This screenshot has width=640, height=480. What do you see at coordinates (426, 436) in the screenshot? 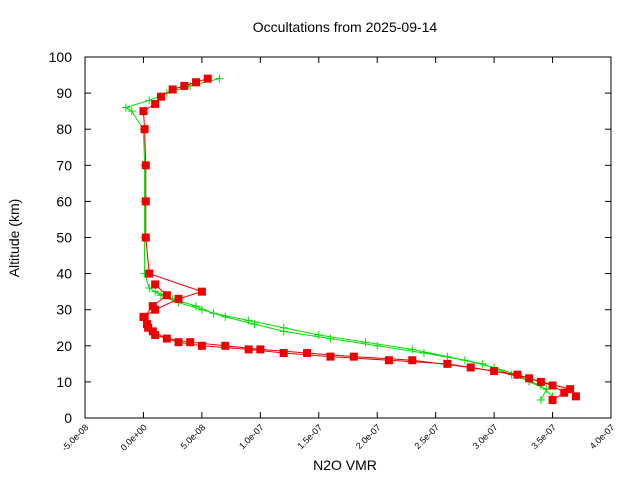
I see `x-tick-label: 2.5e-07` at bounding box center [426, 436].